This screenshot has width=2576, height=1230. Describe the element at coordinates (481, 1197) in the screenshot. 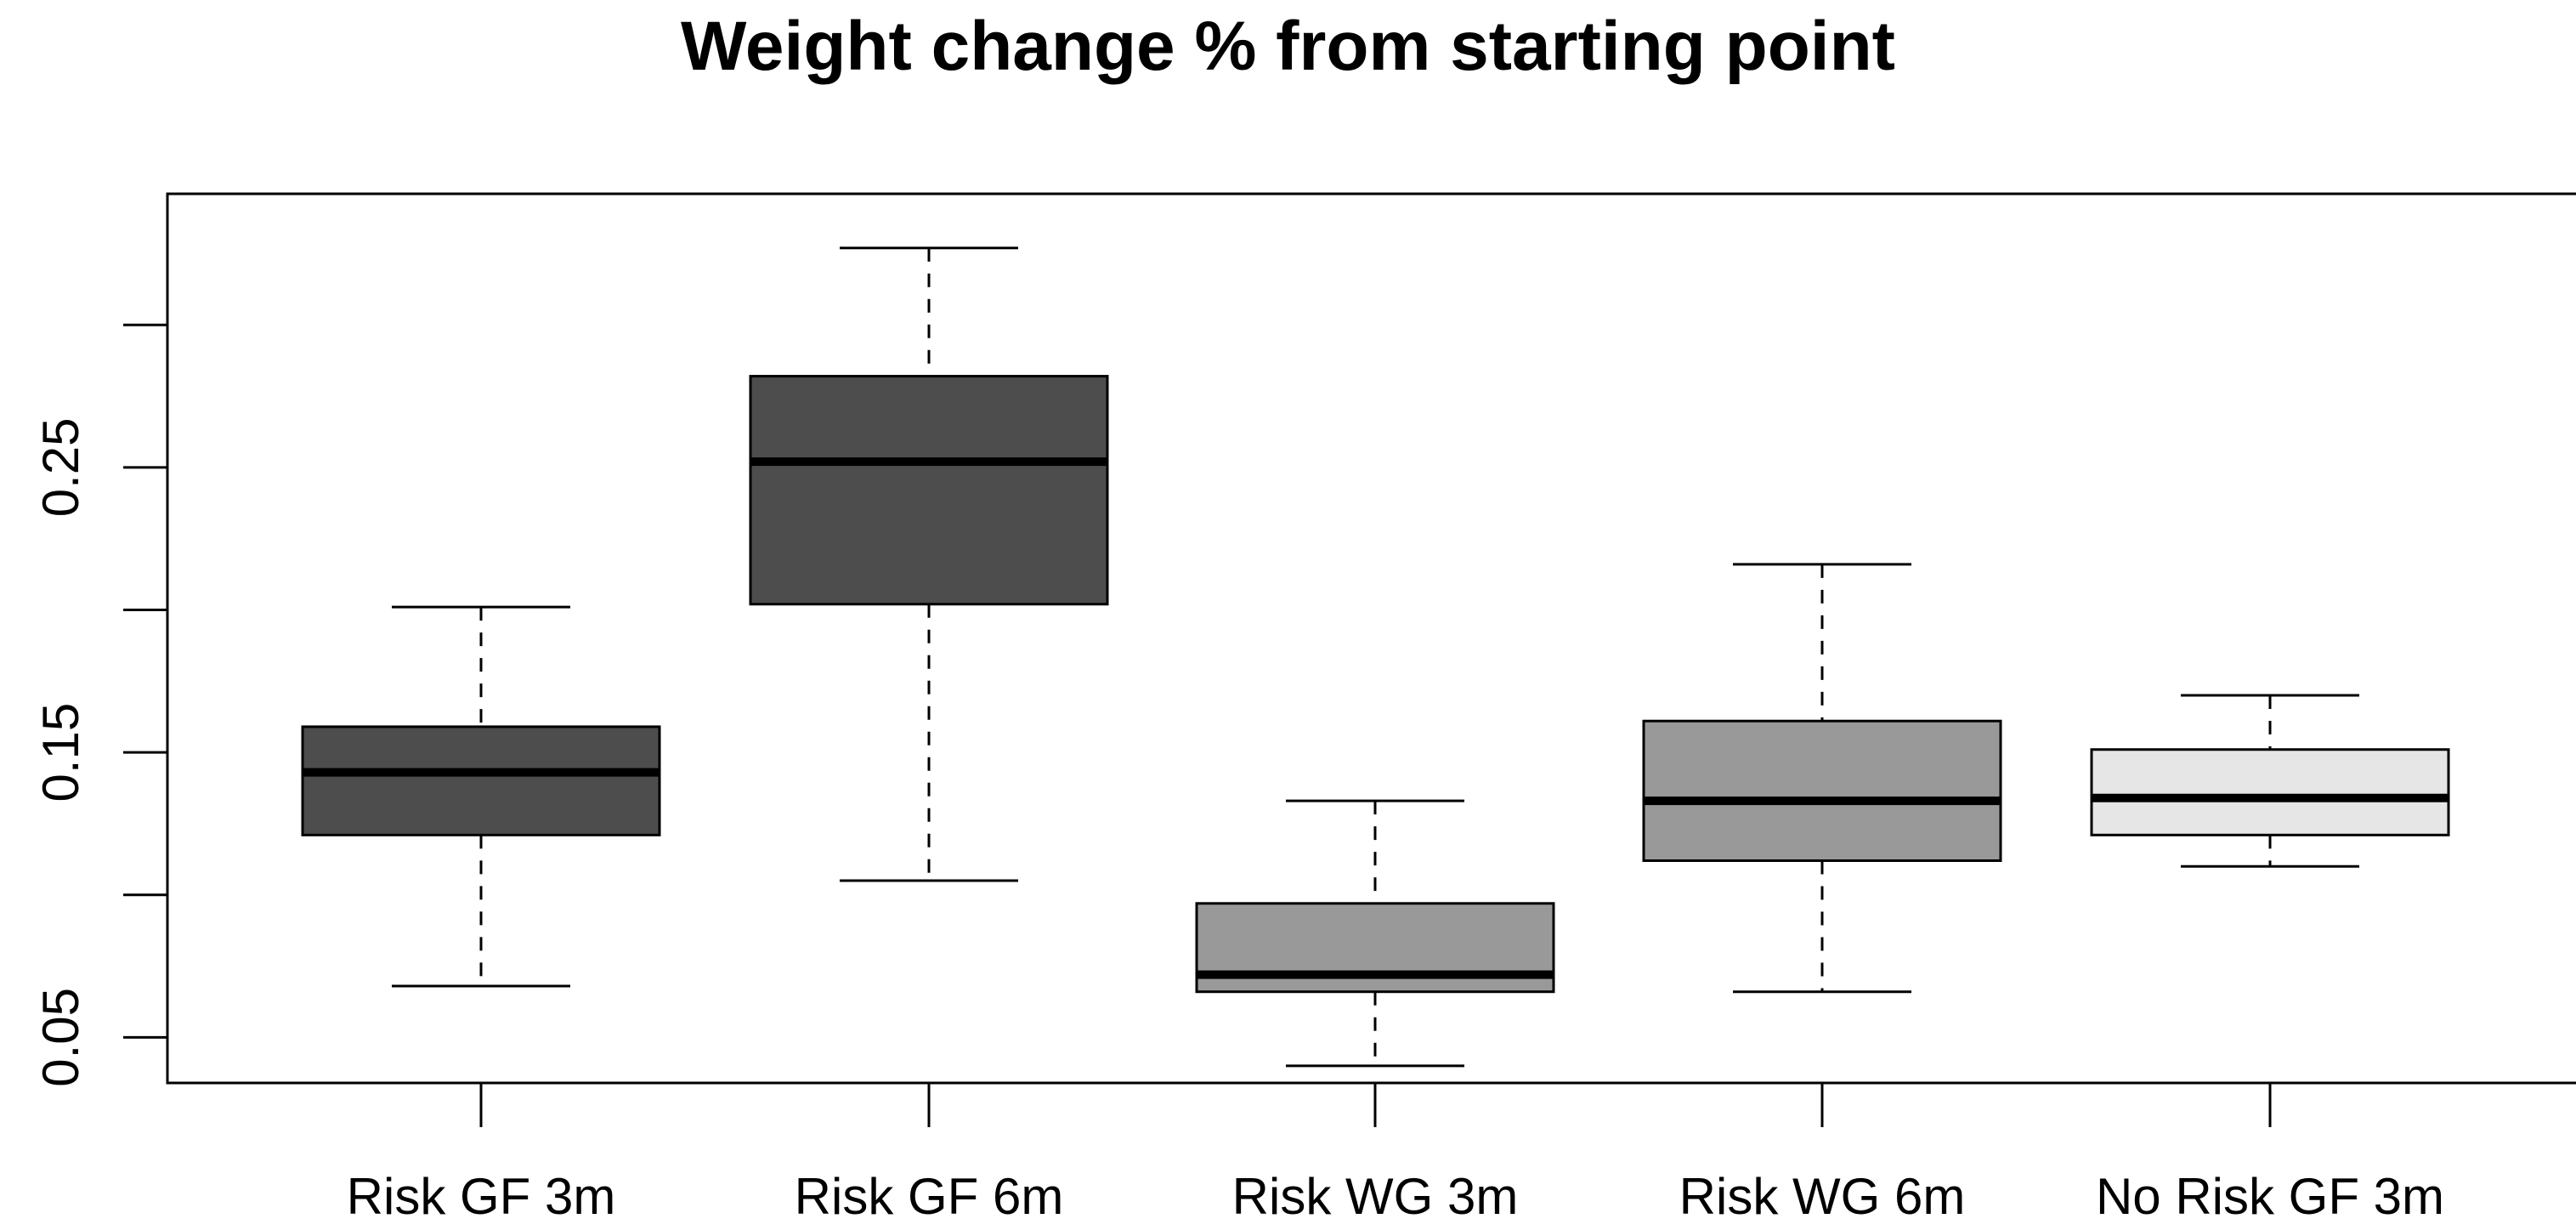

I see `x-tick-label: Risk GF 3m` at that location.